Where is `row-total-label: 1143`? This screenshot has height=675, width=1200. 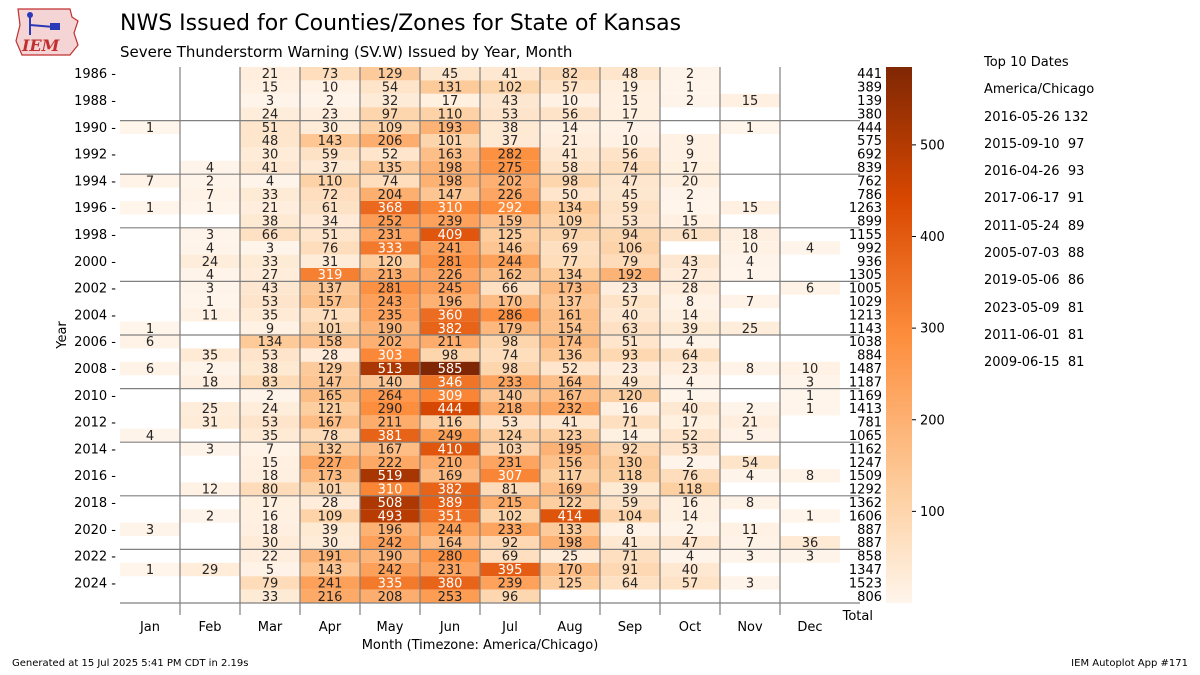
row-total-label: 1143 is located at coordinates (865, 329).